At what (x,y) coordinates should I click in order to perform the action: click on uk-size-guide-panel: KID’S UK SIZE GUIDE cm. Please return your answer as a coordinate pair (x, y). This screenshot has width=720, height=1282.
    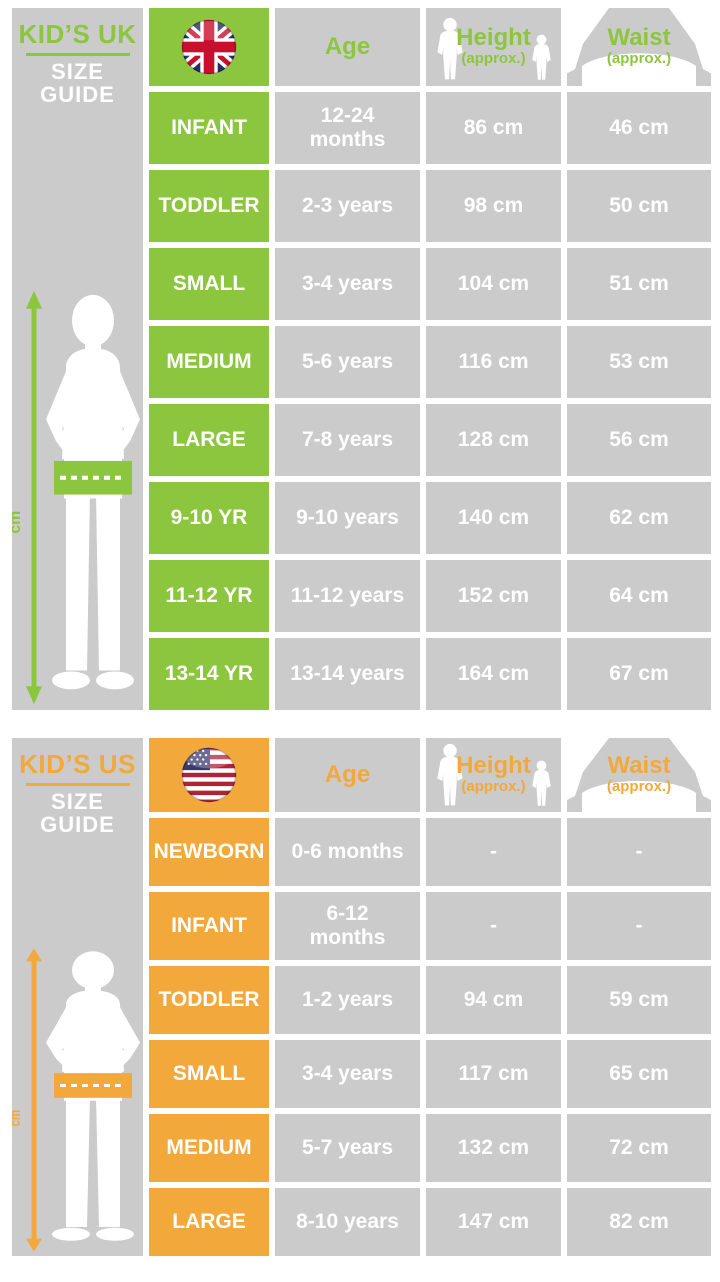
    Looking at the image, I should click on (75, 359).